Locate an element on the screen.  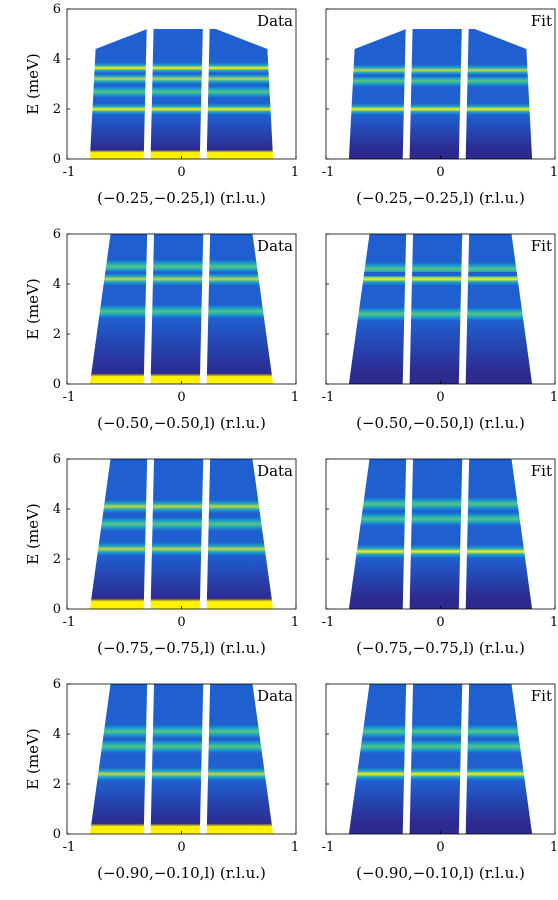
chart-panel-fit-0: -1 0 1 (−0.25,−0.25,l) (r.l.u.) Fit is located at coordinates (440, 107).